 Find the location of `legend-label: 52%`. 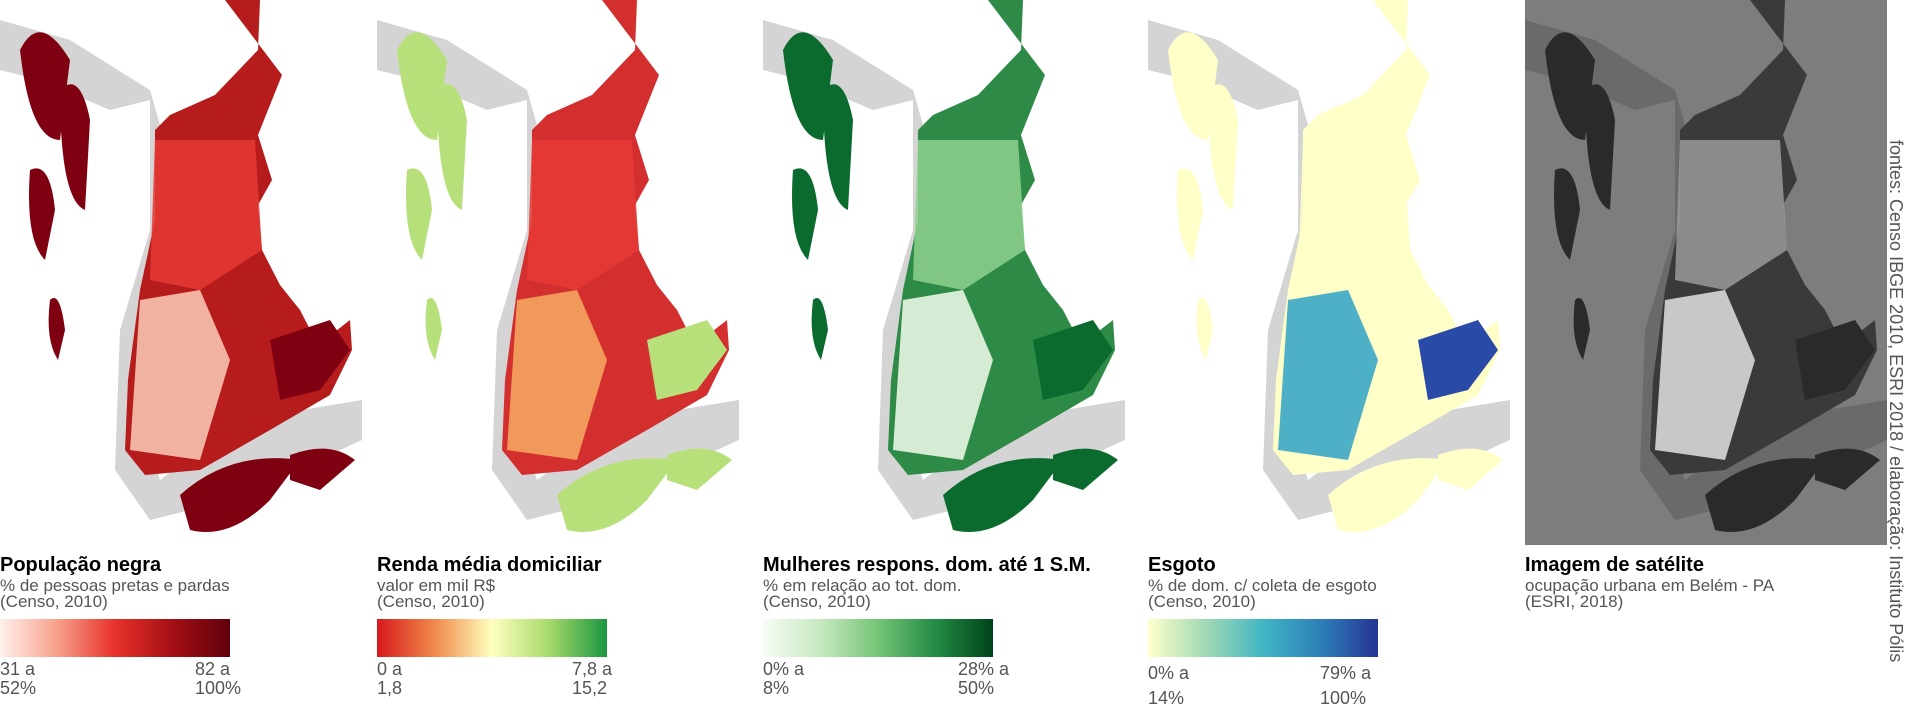

legend-label: 52% is located at coordinates (18, 688).